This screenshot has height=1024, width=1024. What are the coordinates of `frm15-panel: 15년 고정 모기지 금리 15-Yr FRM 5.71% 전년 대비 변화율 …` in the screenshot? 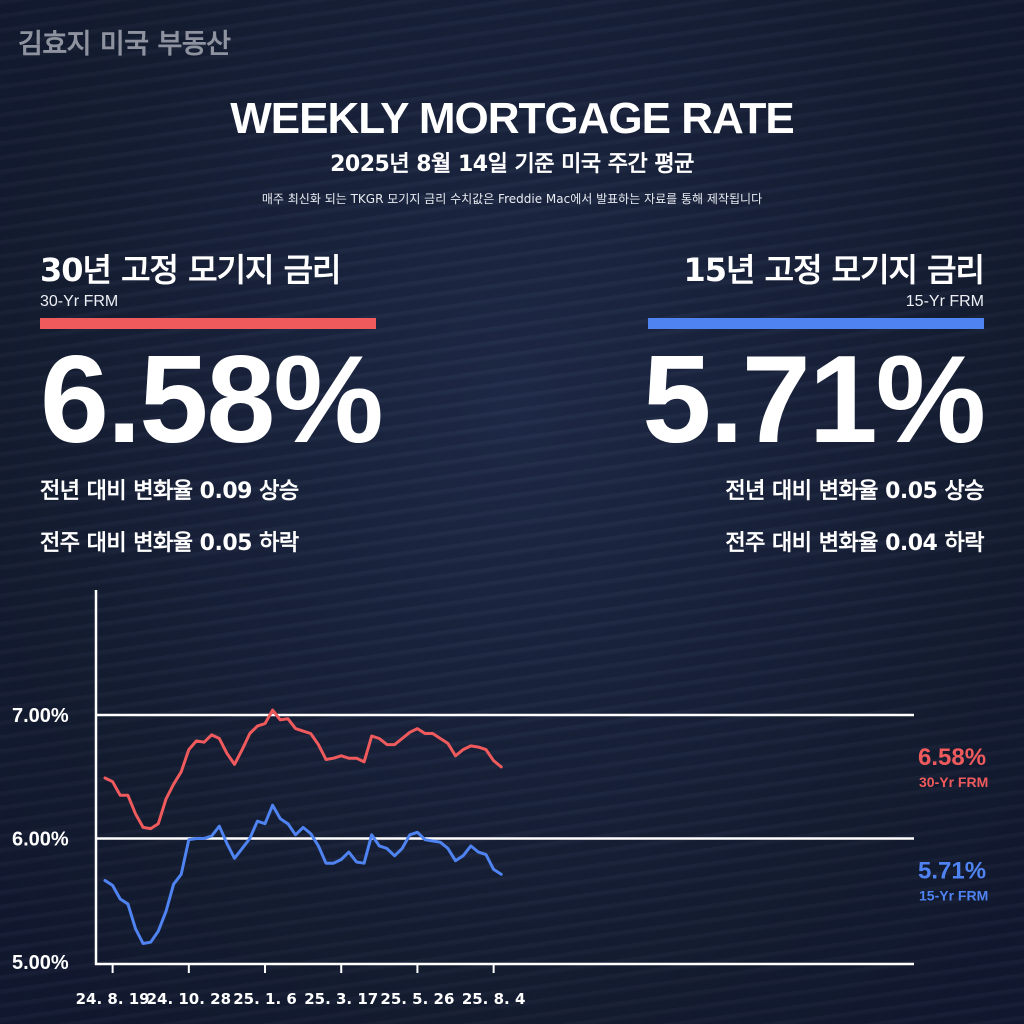 It's located at (812, 403).